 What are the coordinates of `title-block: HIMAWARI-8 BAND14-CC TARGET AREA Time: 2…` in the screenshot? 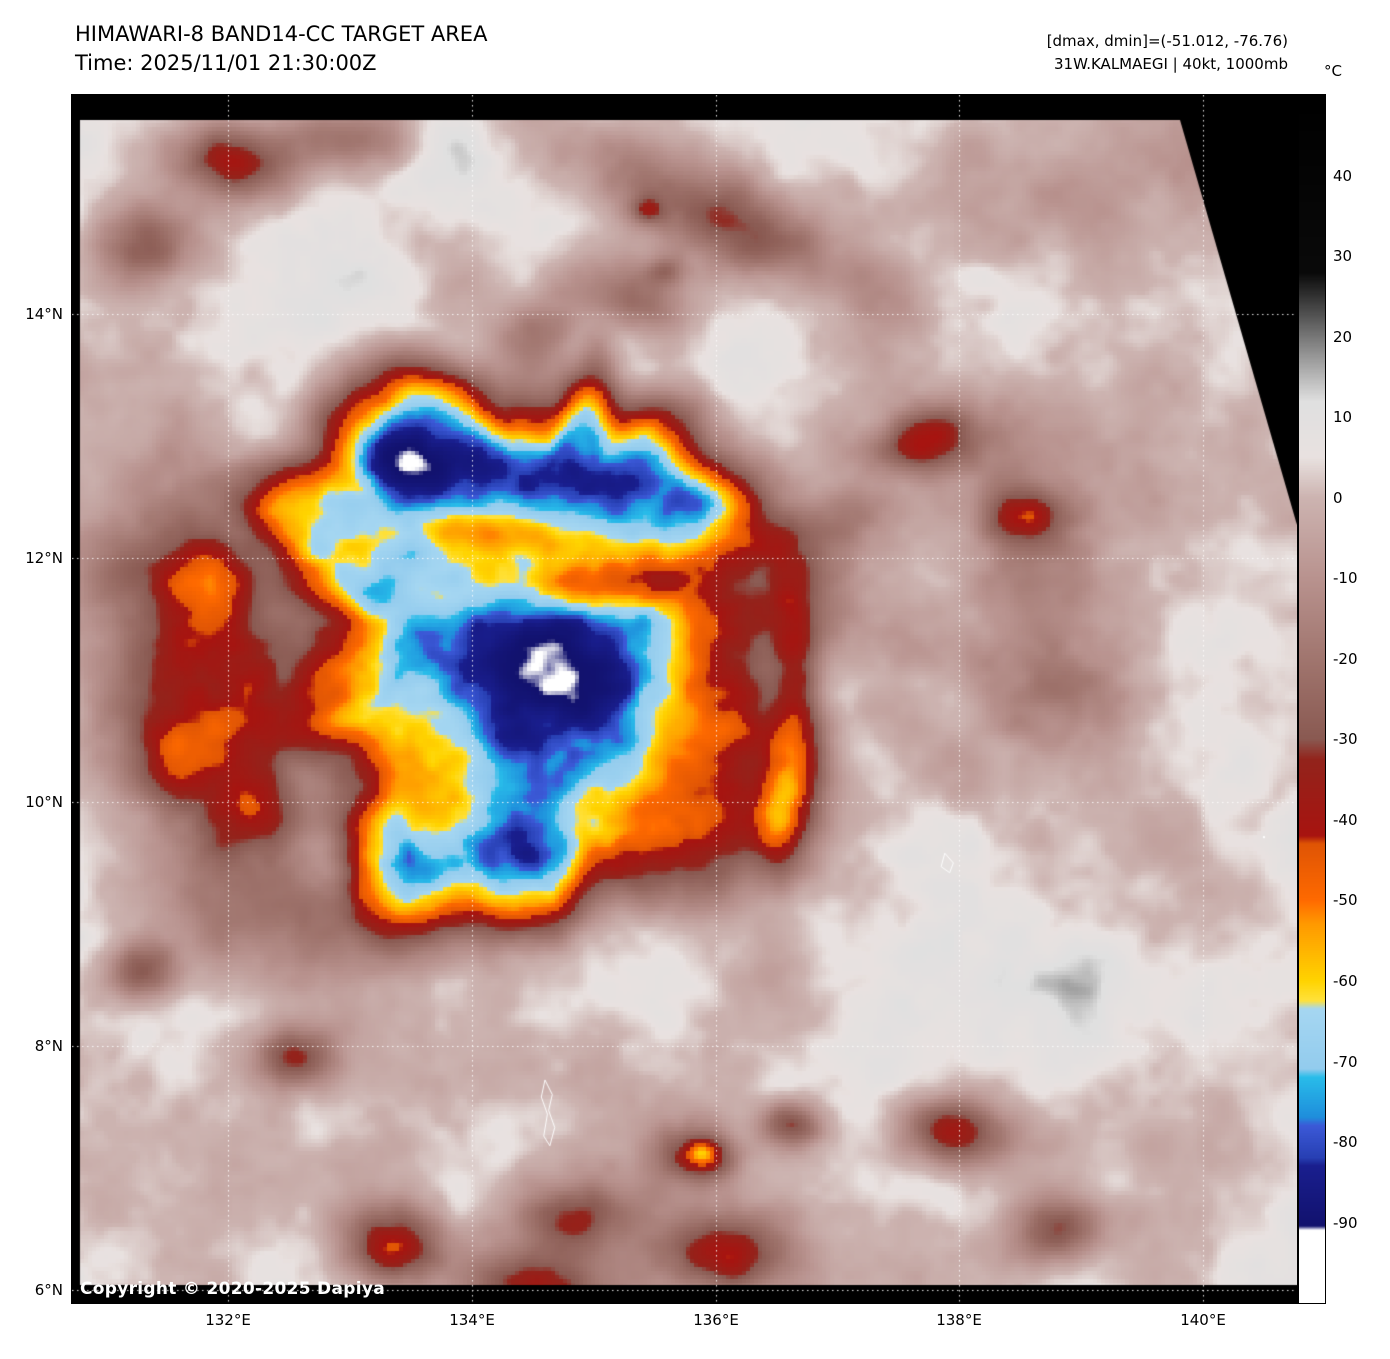 It's located at (281, 49).